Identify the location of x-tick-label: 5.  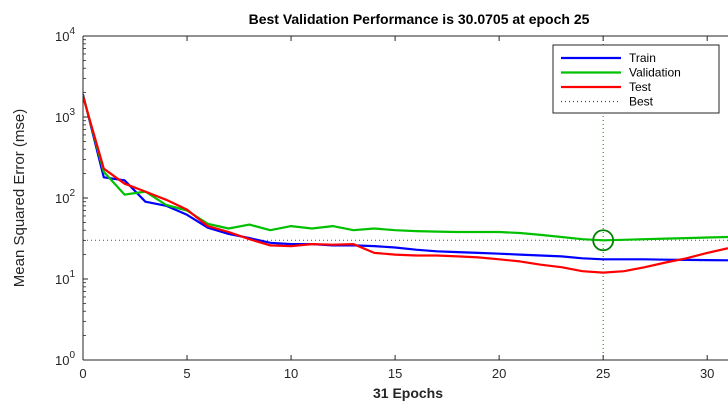
(186, 373).